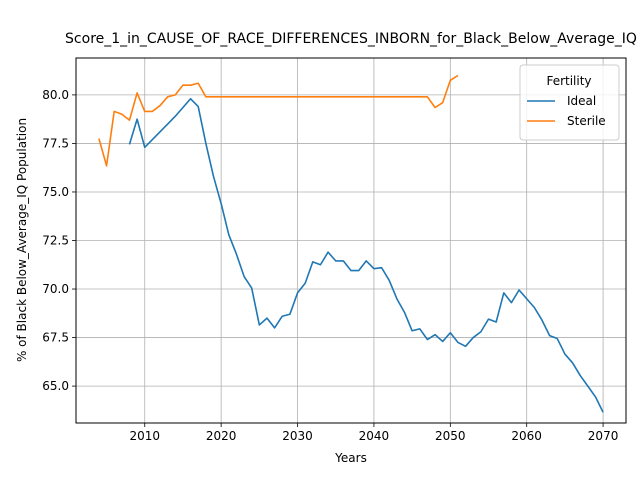  I want to click on y-tick-label: 72.5, so click(55, 241).